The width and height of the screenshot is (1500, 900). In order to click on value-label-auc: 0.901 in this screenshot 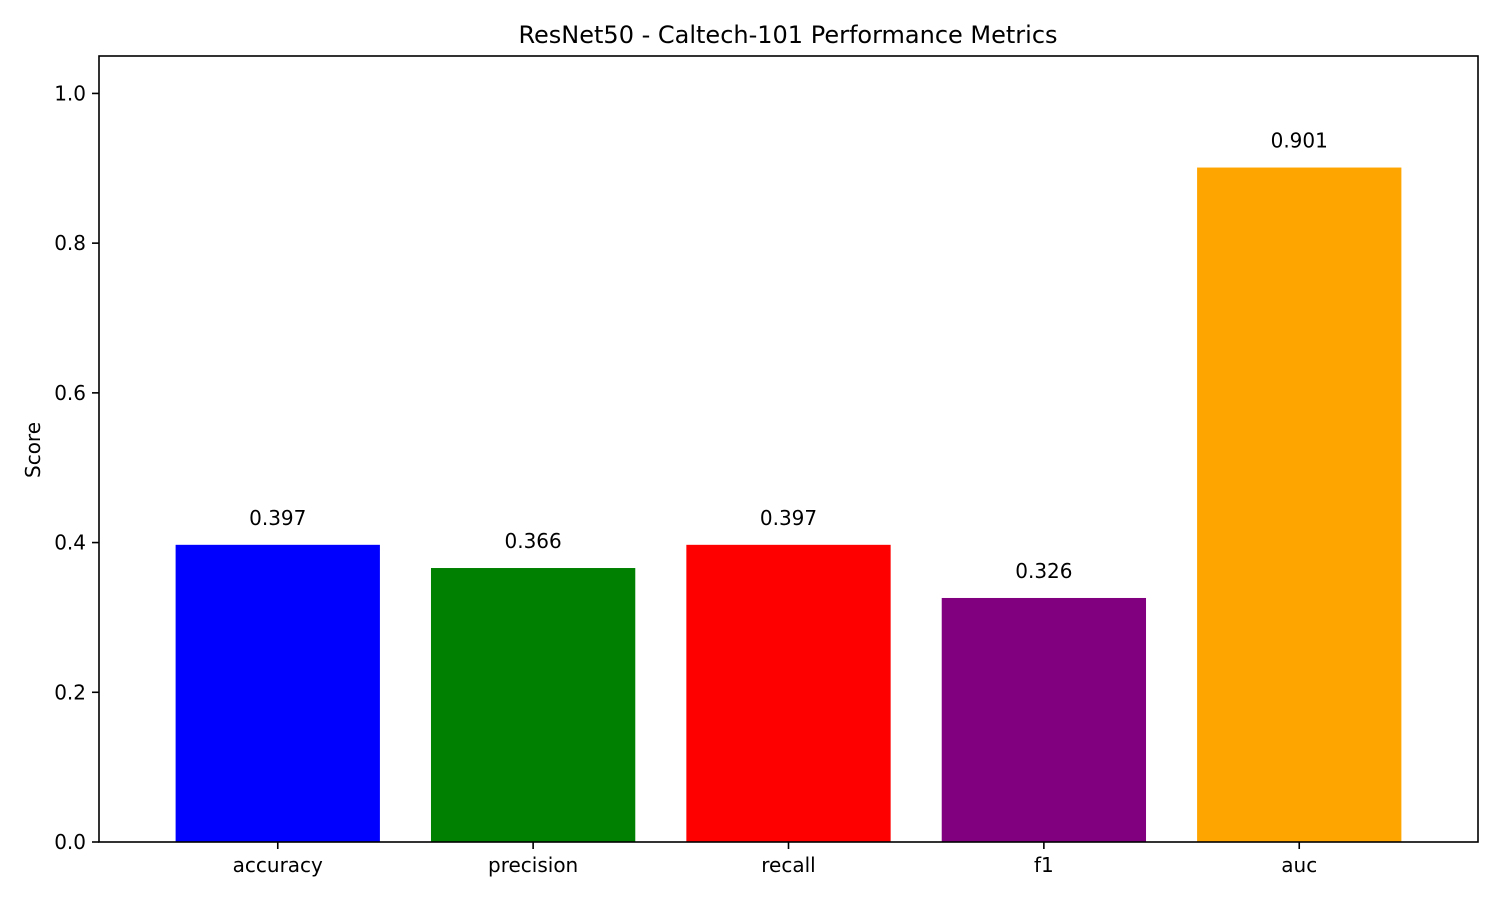, I will do `click(1299, 141)`.